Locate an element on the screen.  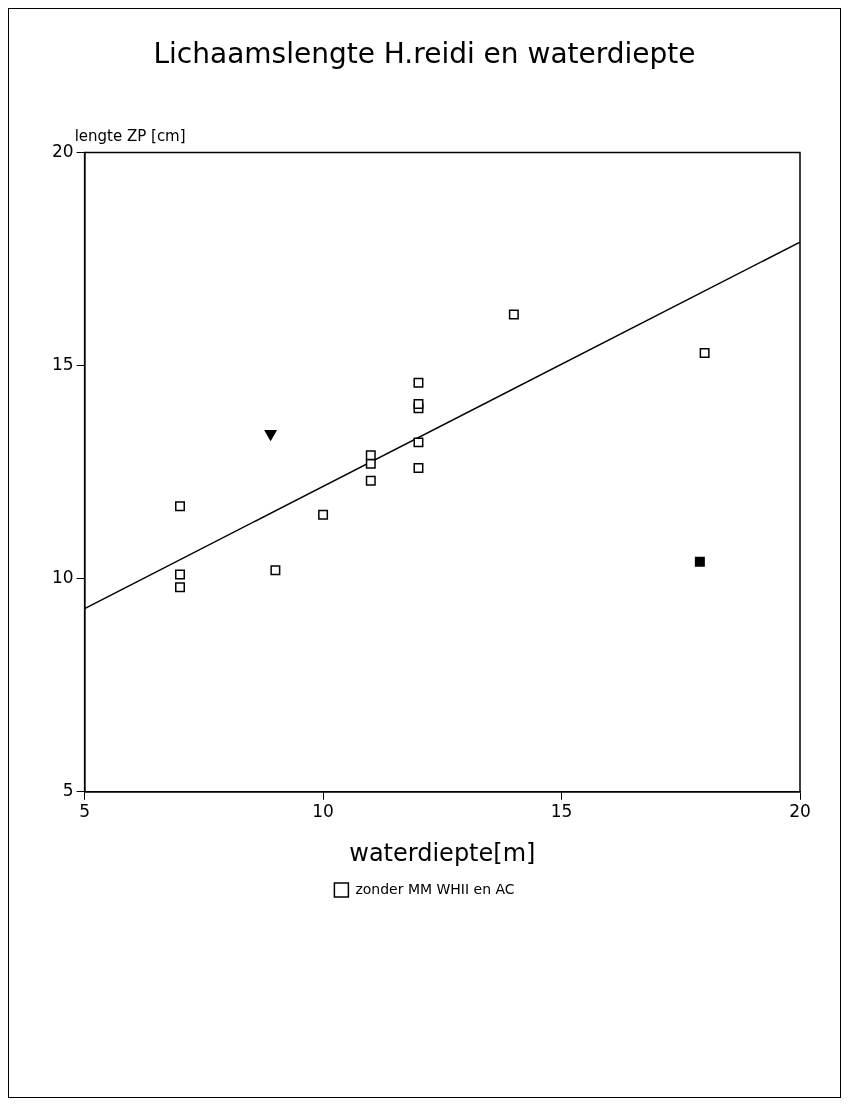
y-axis-title: lengte ZP [cm] is located at coordinates (130, 135).